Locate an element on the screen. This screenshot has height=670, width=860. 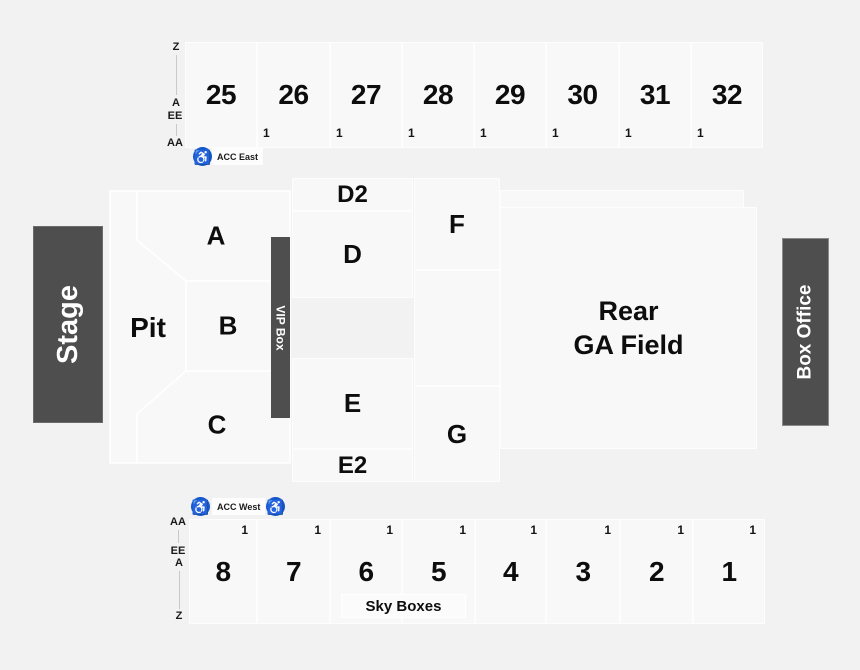
section-pit-label: Pit is located at coordinates (148, 327).